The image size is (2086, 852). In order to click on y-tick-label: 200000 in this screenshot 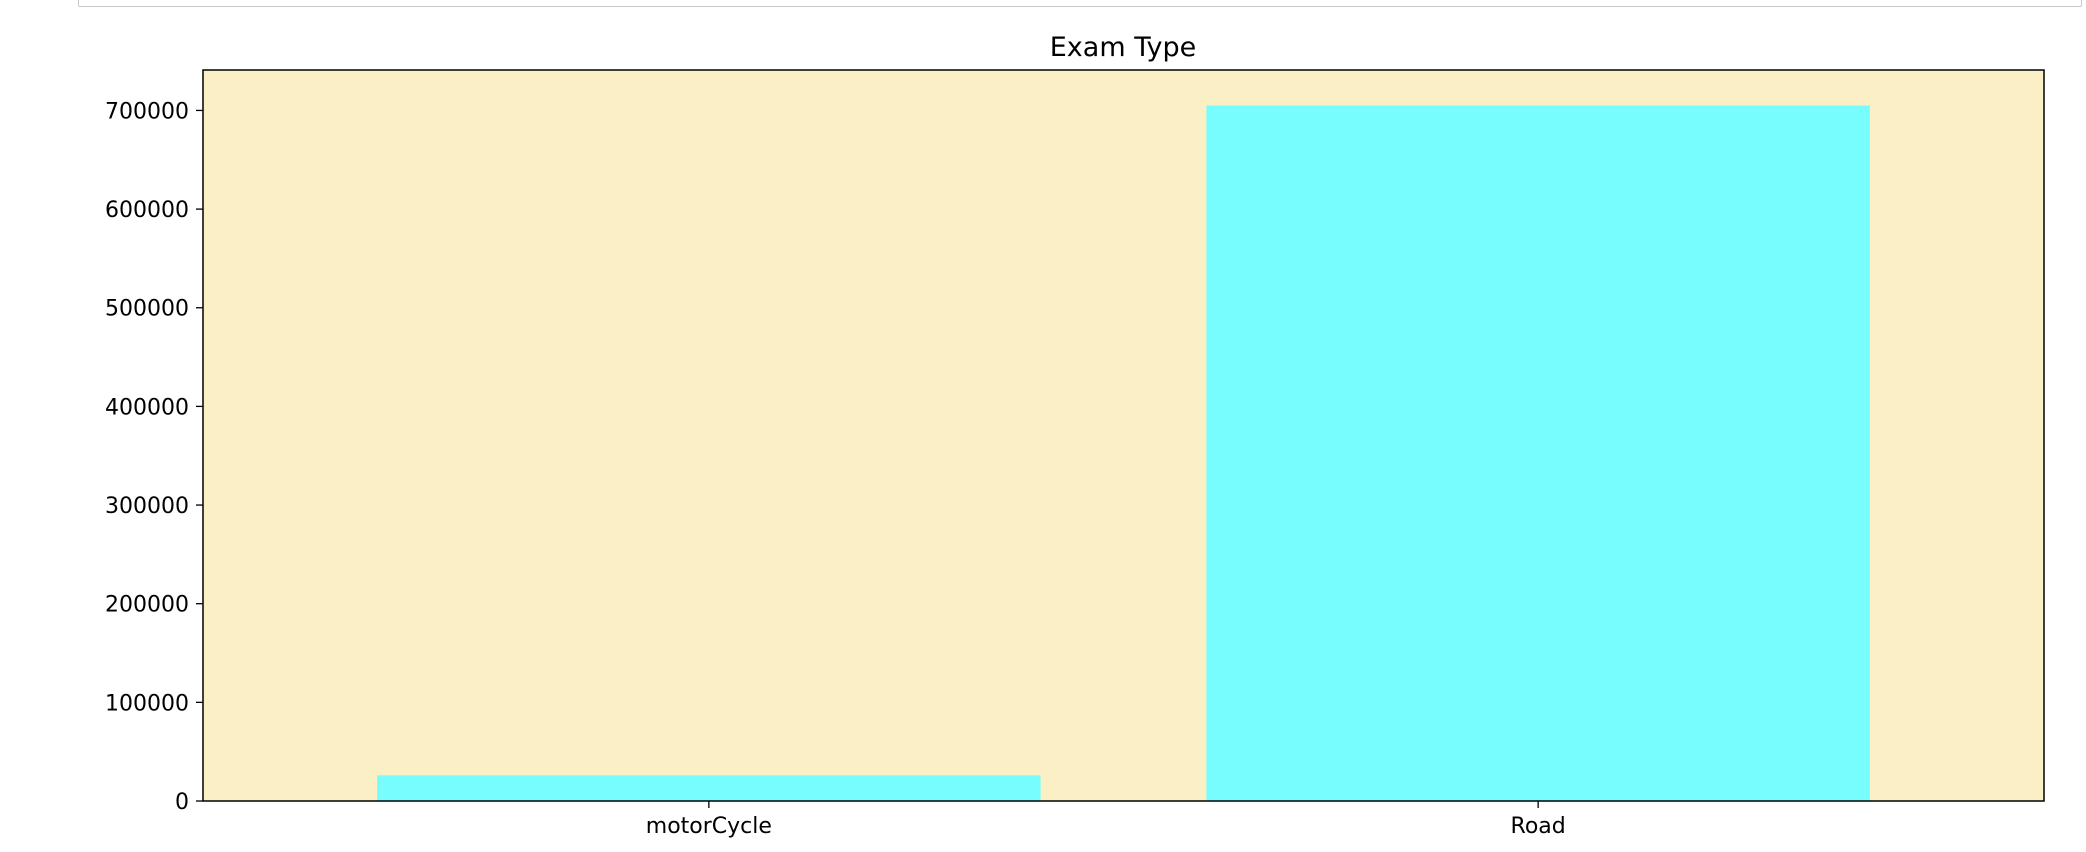, I will do `click(147, 605)`.